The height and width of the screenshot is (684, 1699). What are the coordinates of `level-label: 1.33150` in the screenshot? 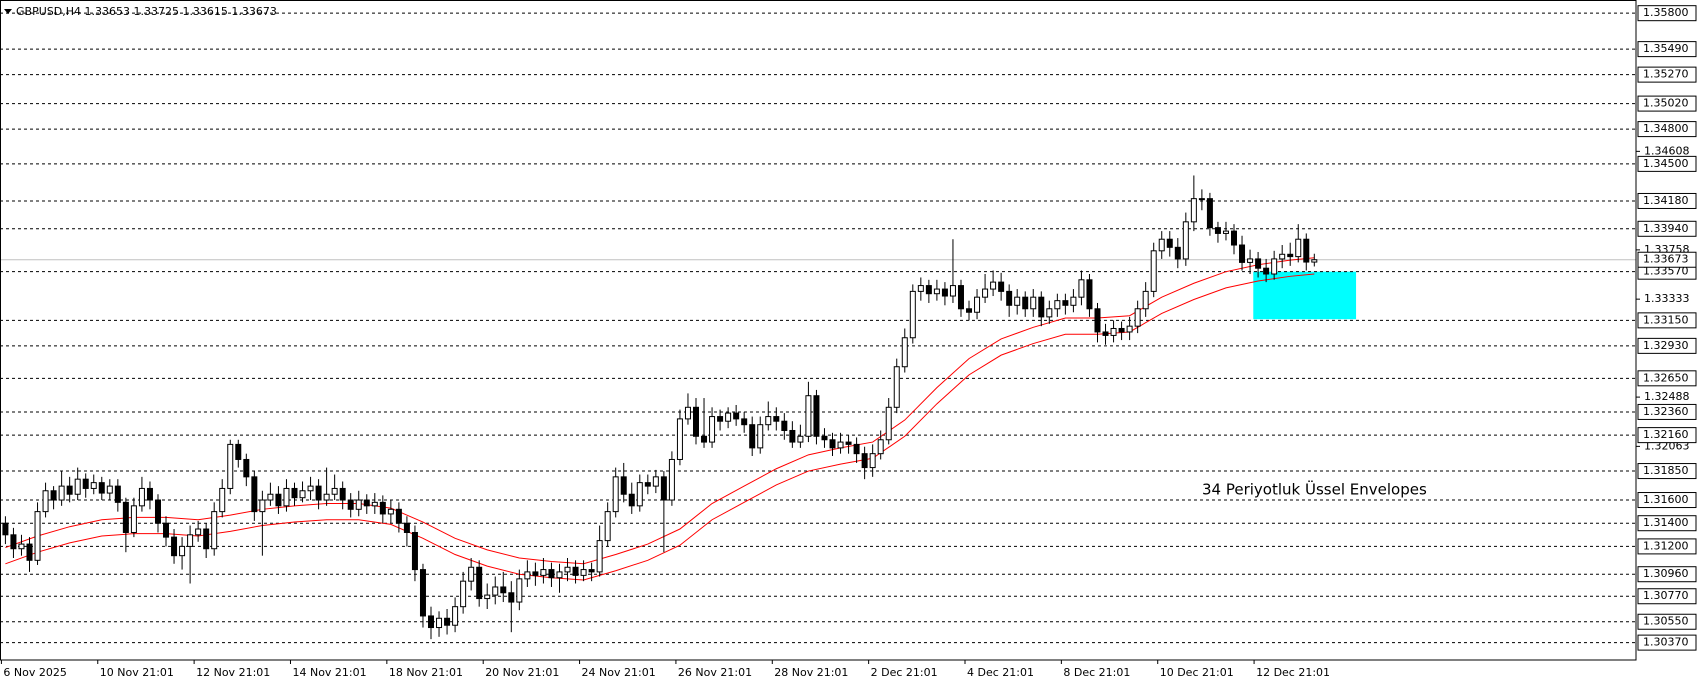 It's located at (1666, 319).